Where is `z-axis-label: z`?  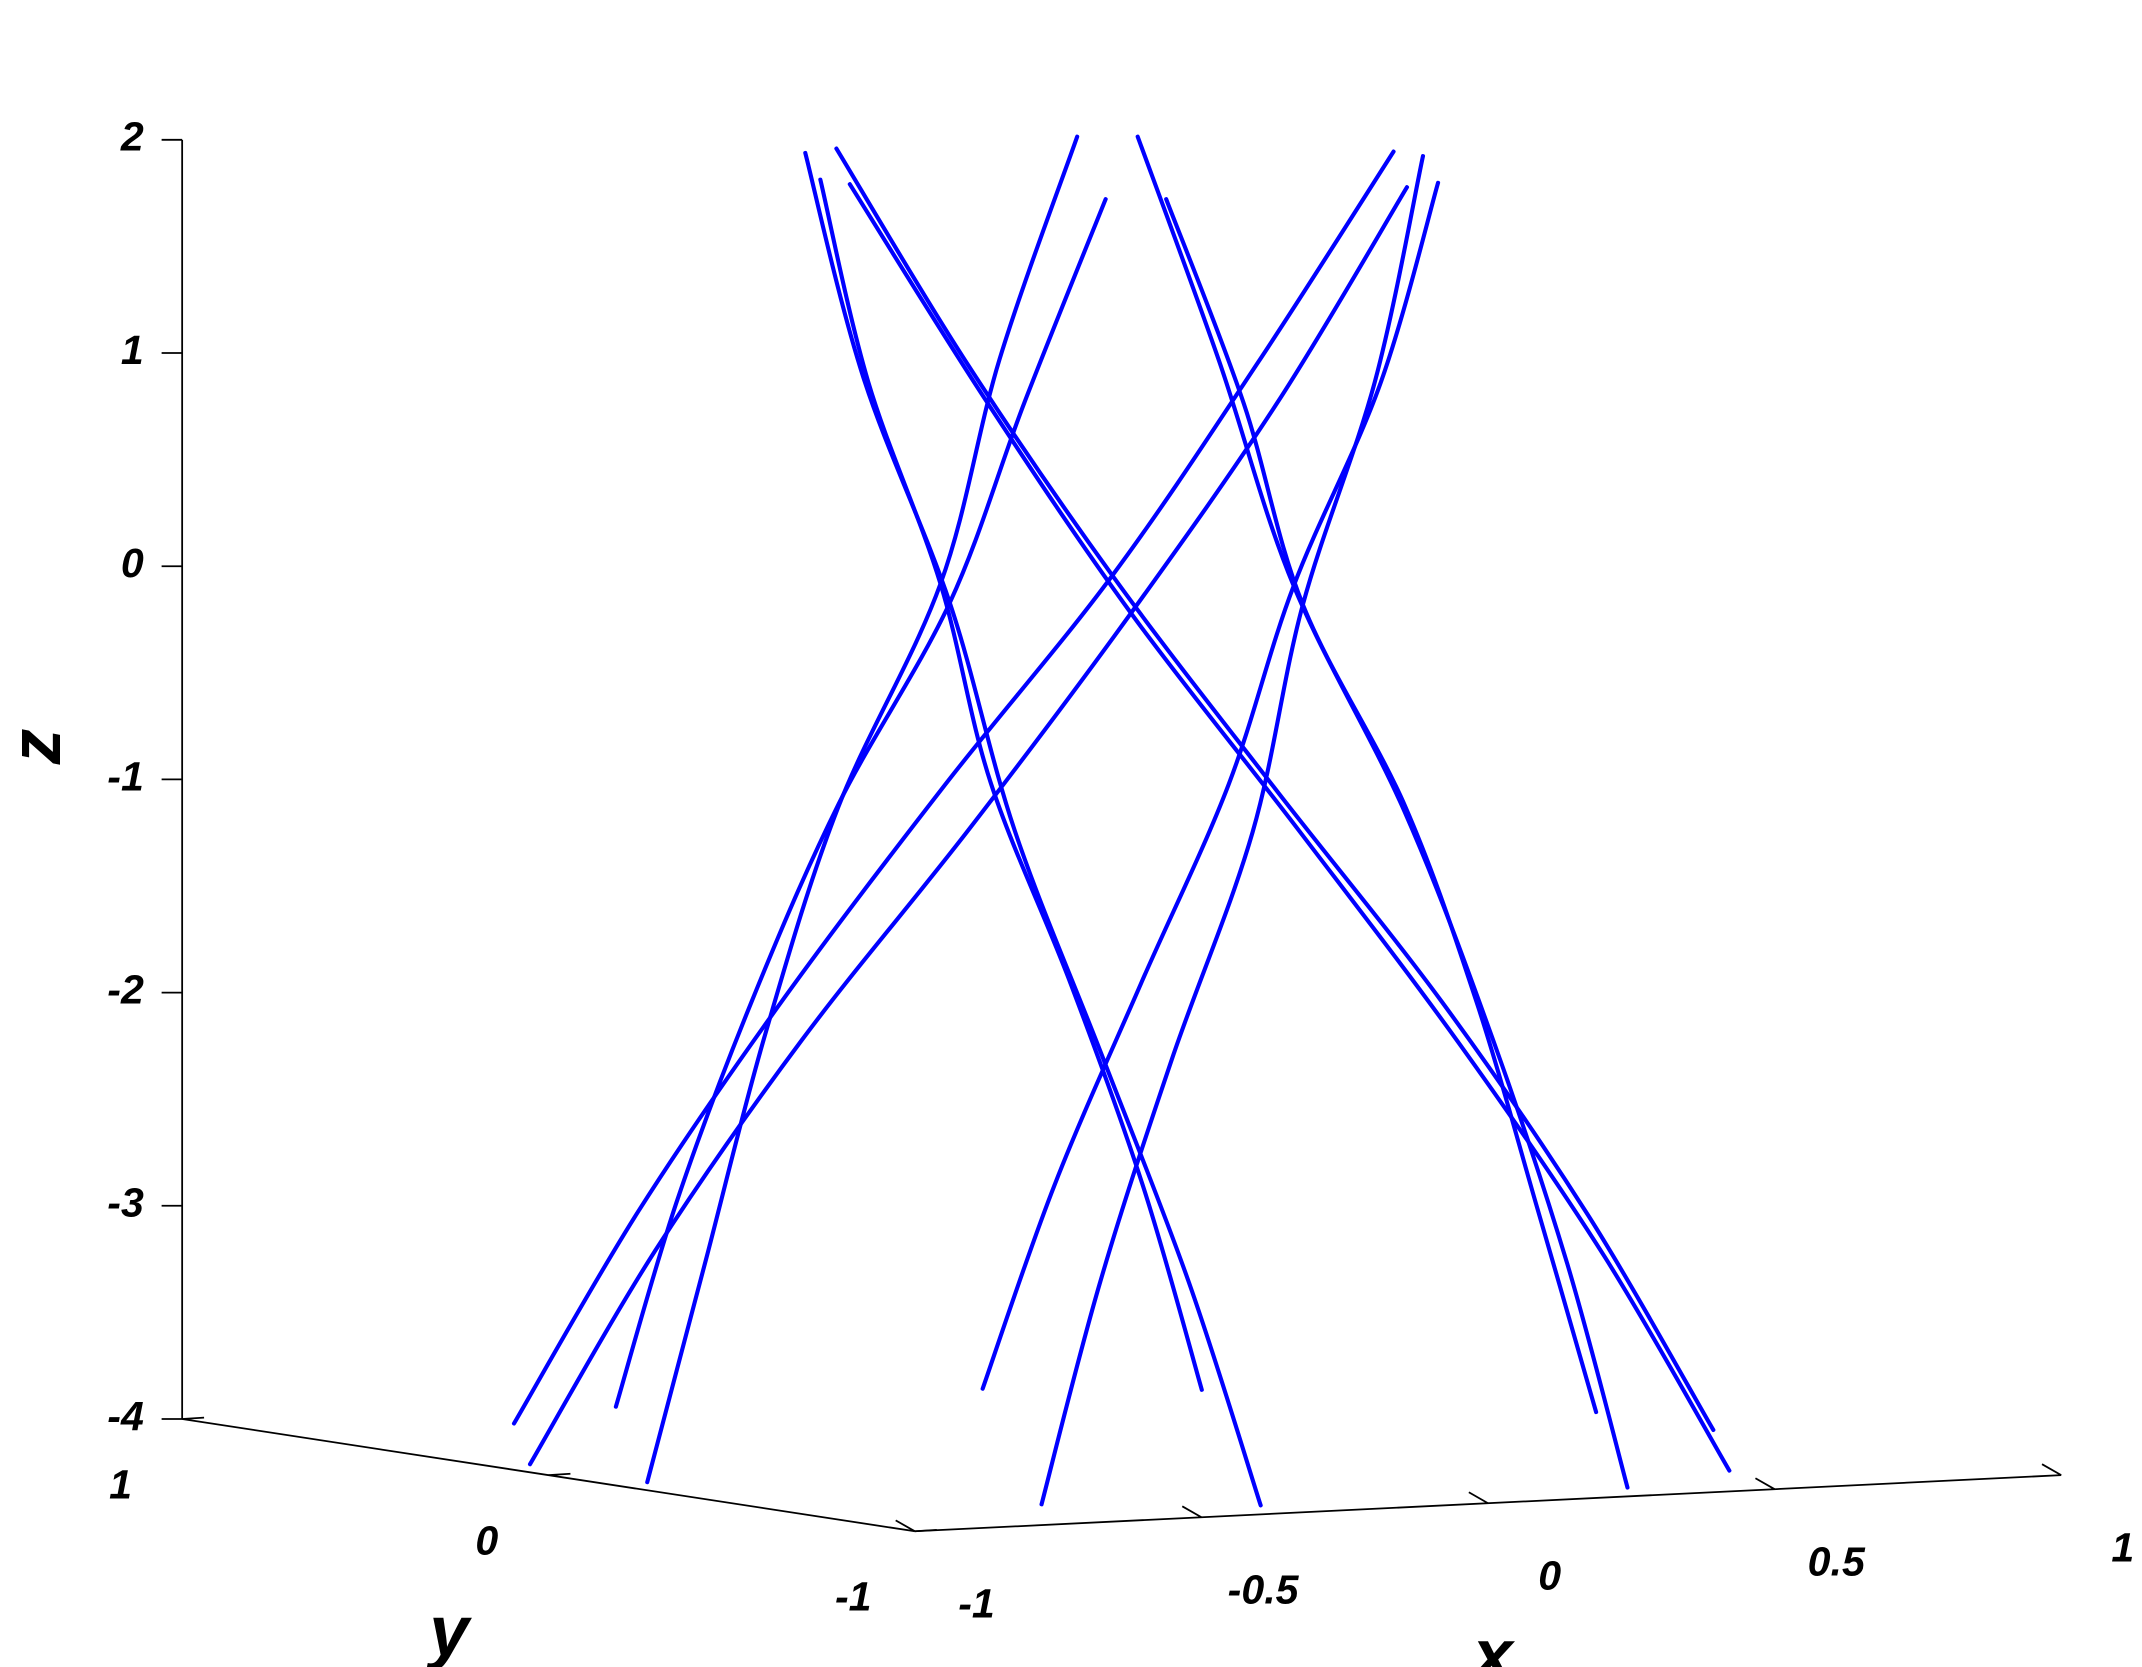 z-axis-label: z is located at coordinates (38, 746).